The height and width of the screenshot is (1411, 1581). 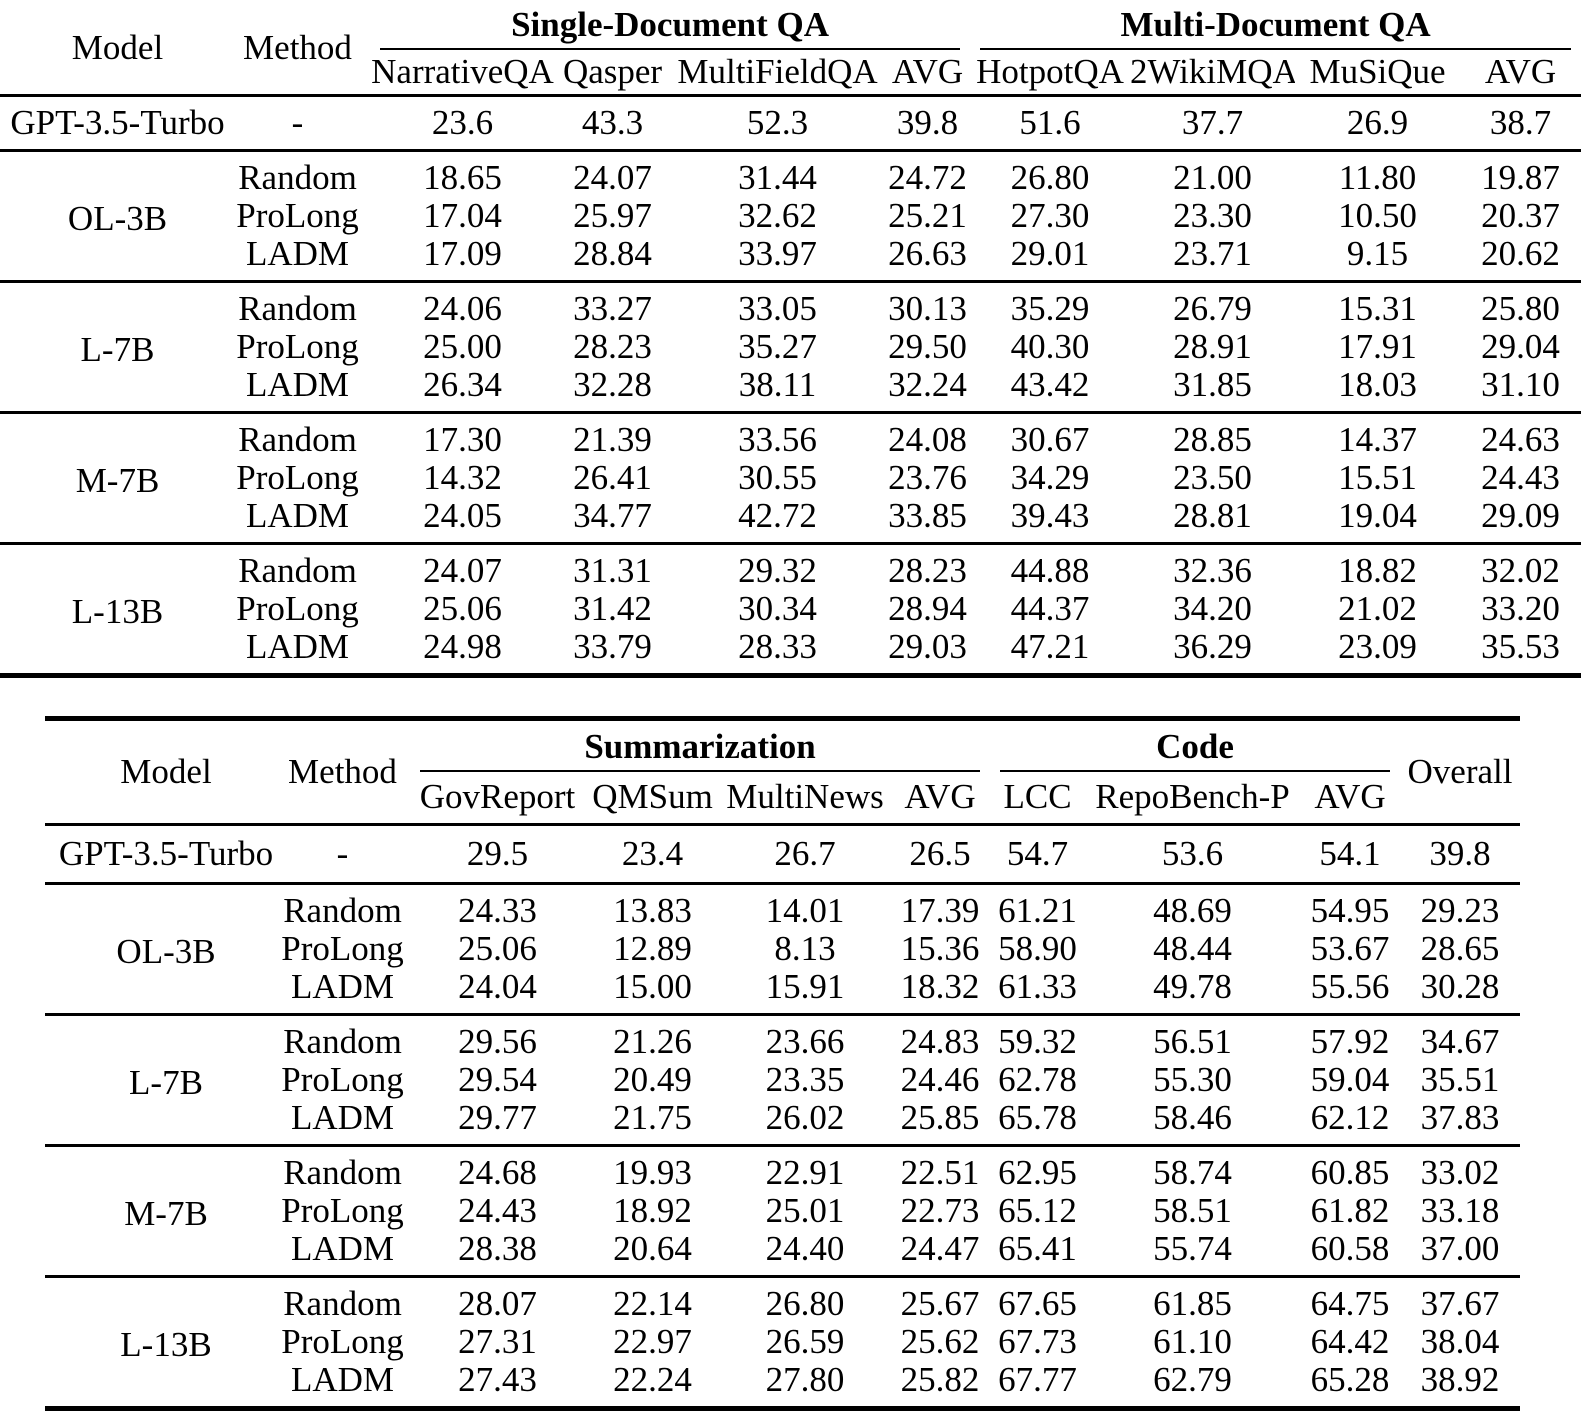 What do you see at coordinates (670, 26) in the screenshot?
I see `group-header-1: Single-Document QA` at bounding box center [670, 26].